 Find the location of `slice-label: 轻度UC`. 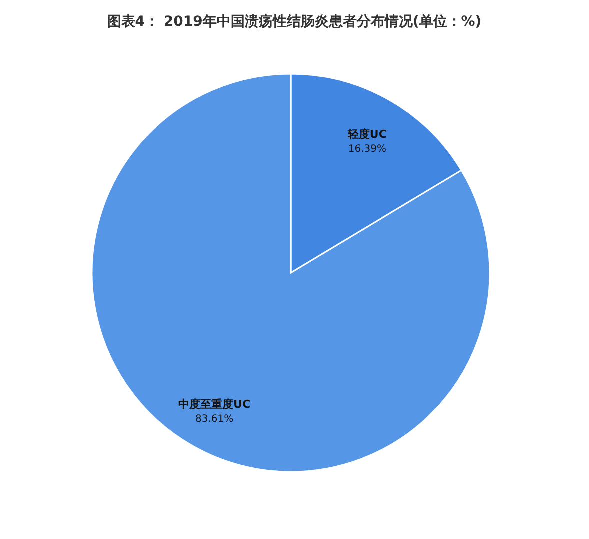

slice-label: 轻度UC is located at coordinates (366, 134).